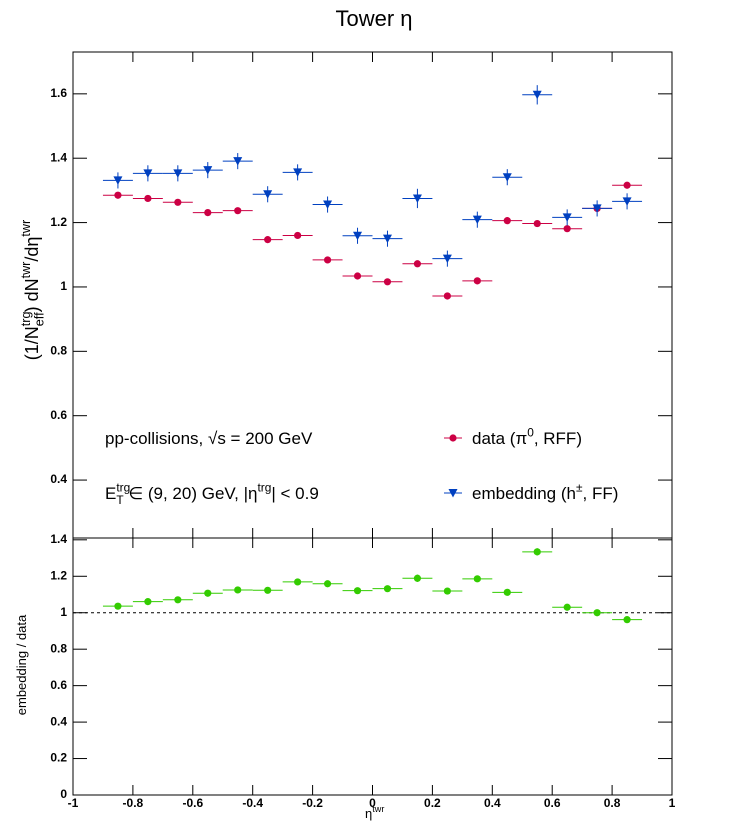 The width and height of the screenshot is (748, 824). What do you see at coordinates (499, 438) in the screenshot?
I see `text-part: data (π` at bounding box center [499, 438].